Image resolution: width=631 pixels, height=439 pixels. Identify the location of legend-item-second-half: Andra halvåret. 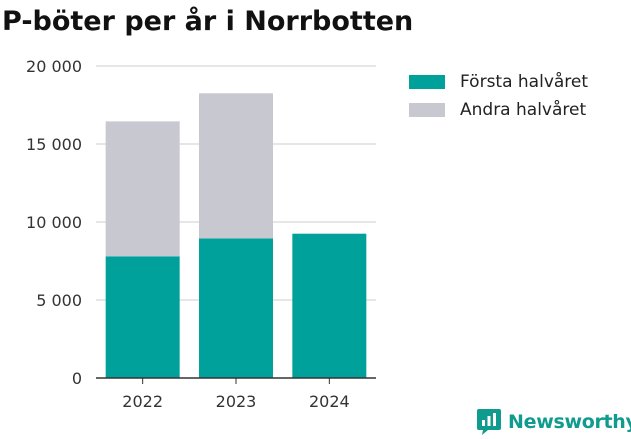
(498, 110).